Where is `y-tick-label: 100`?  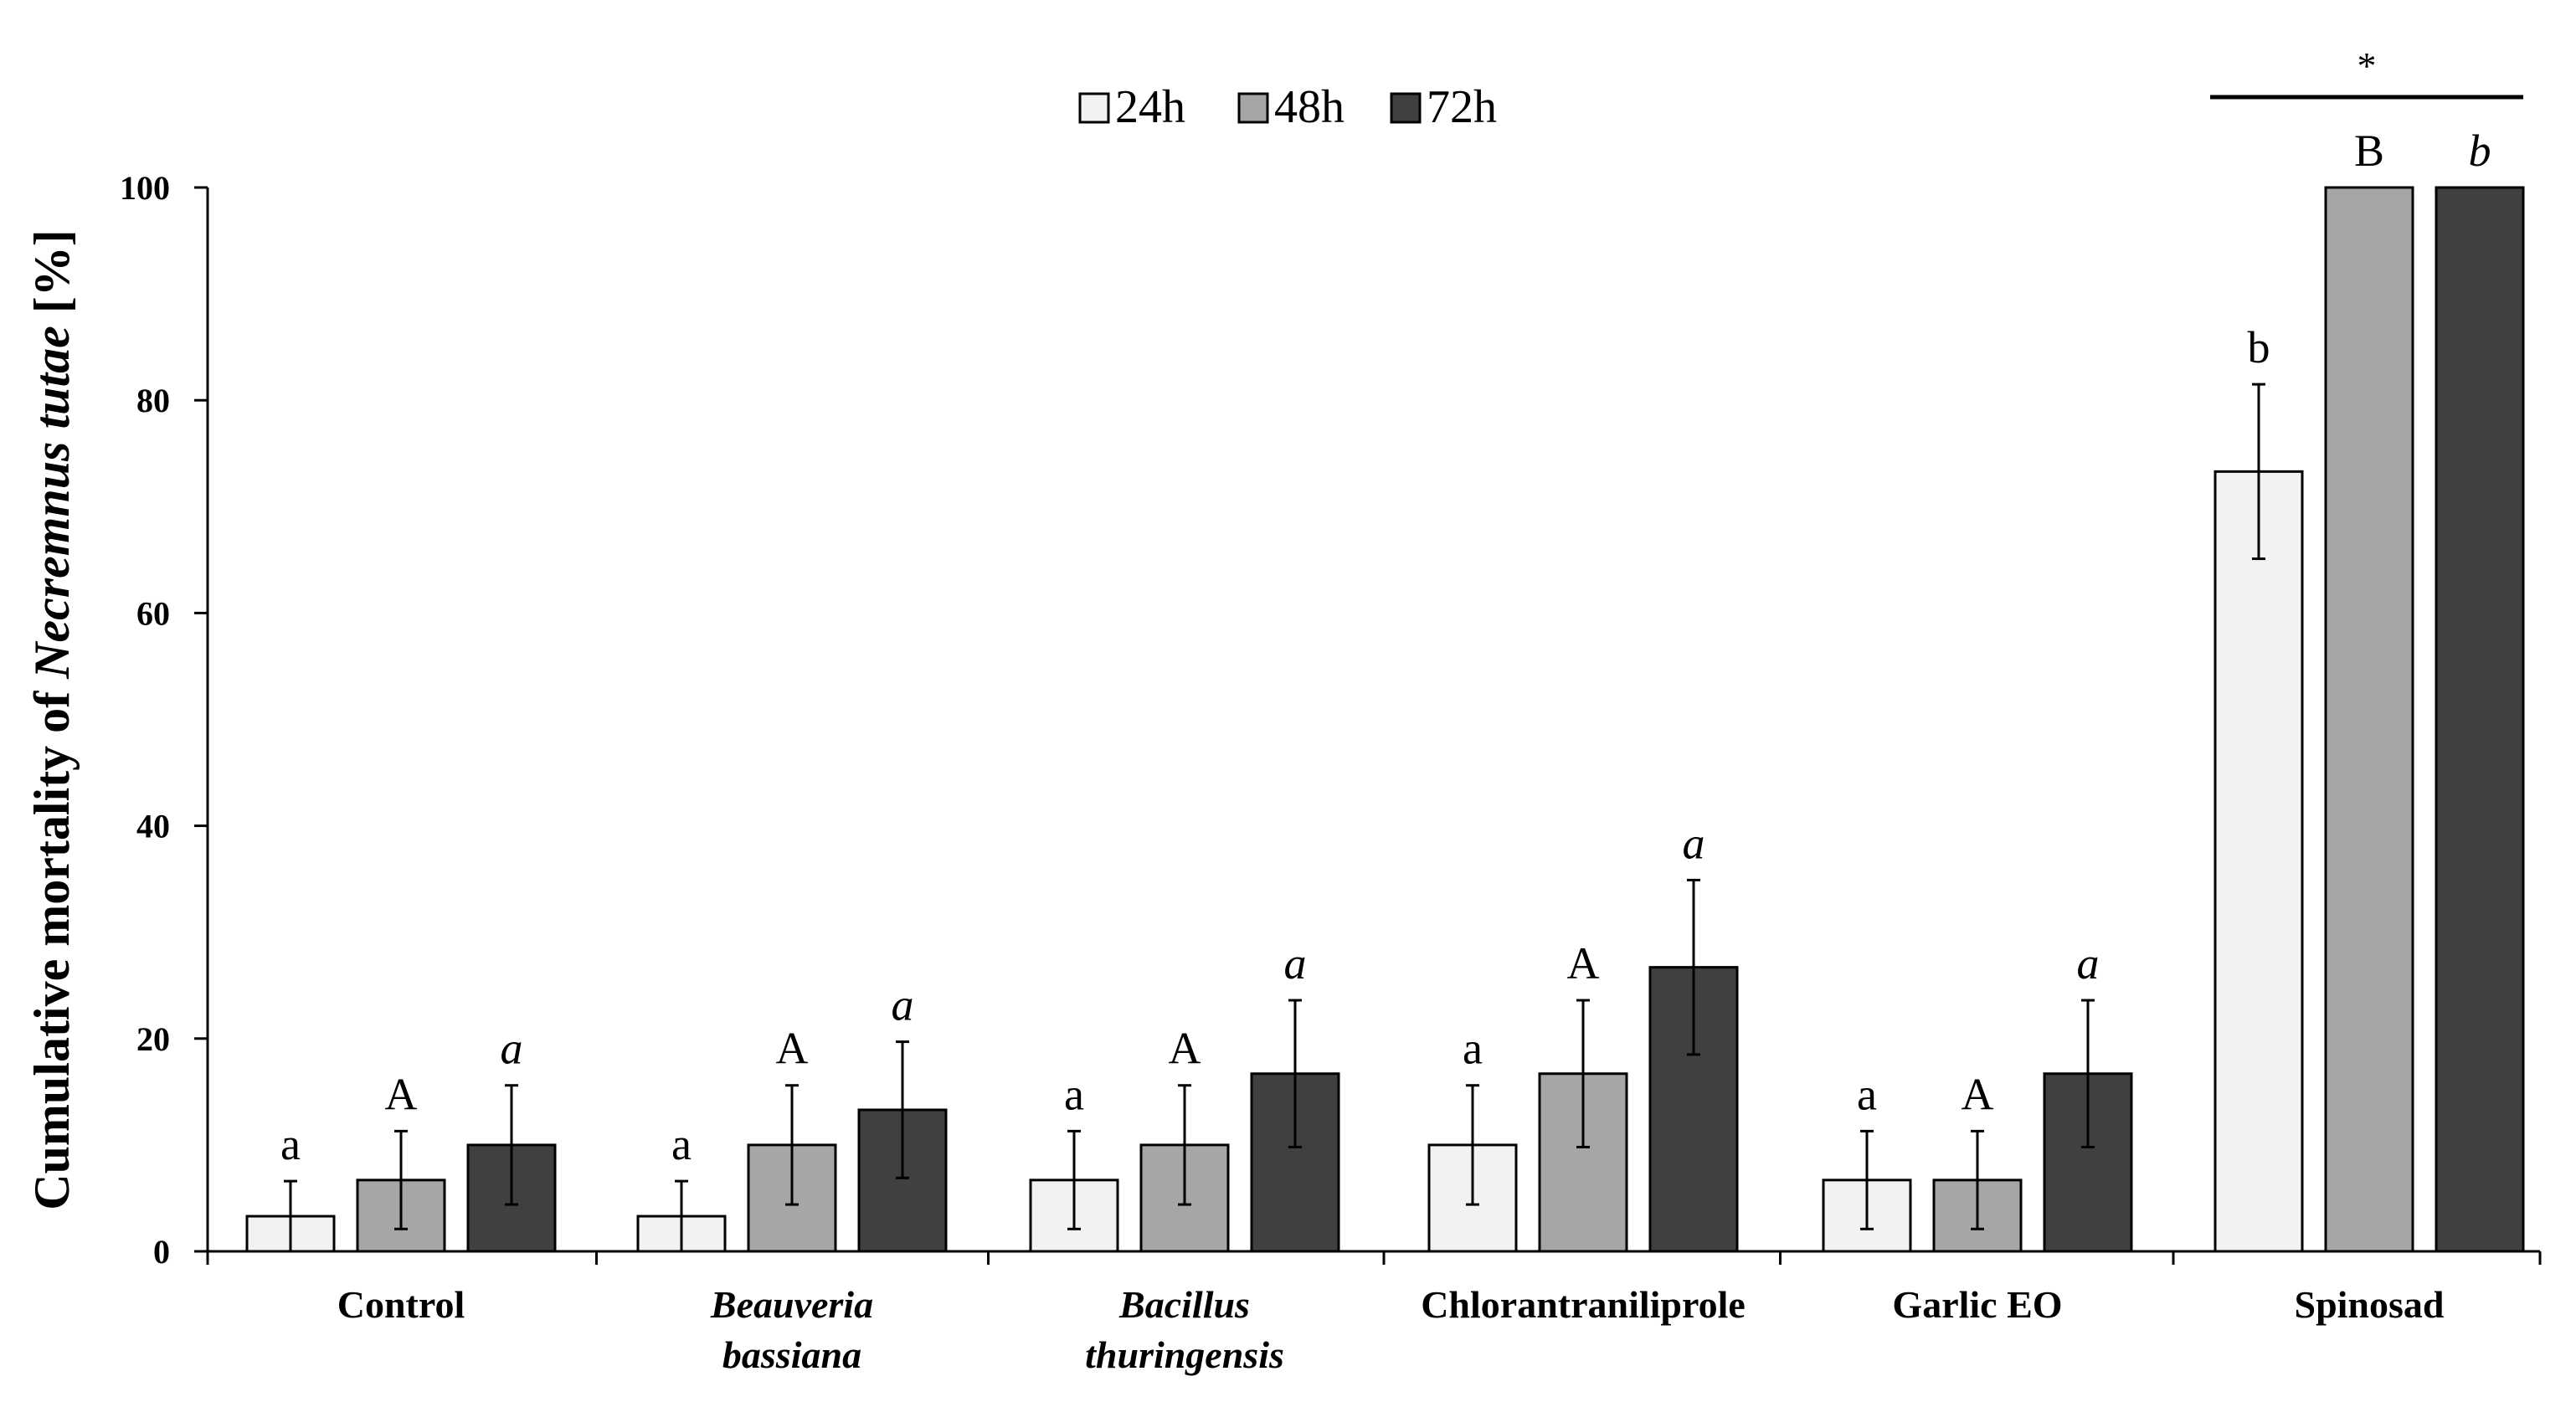
y-tick-label: 100 is located at coordinates (145, 188).